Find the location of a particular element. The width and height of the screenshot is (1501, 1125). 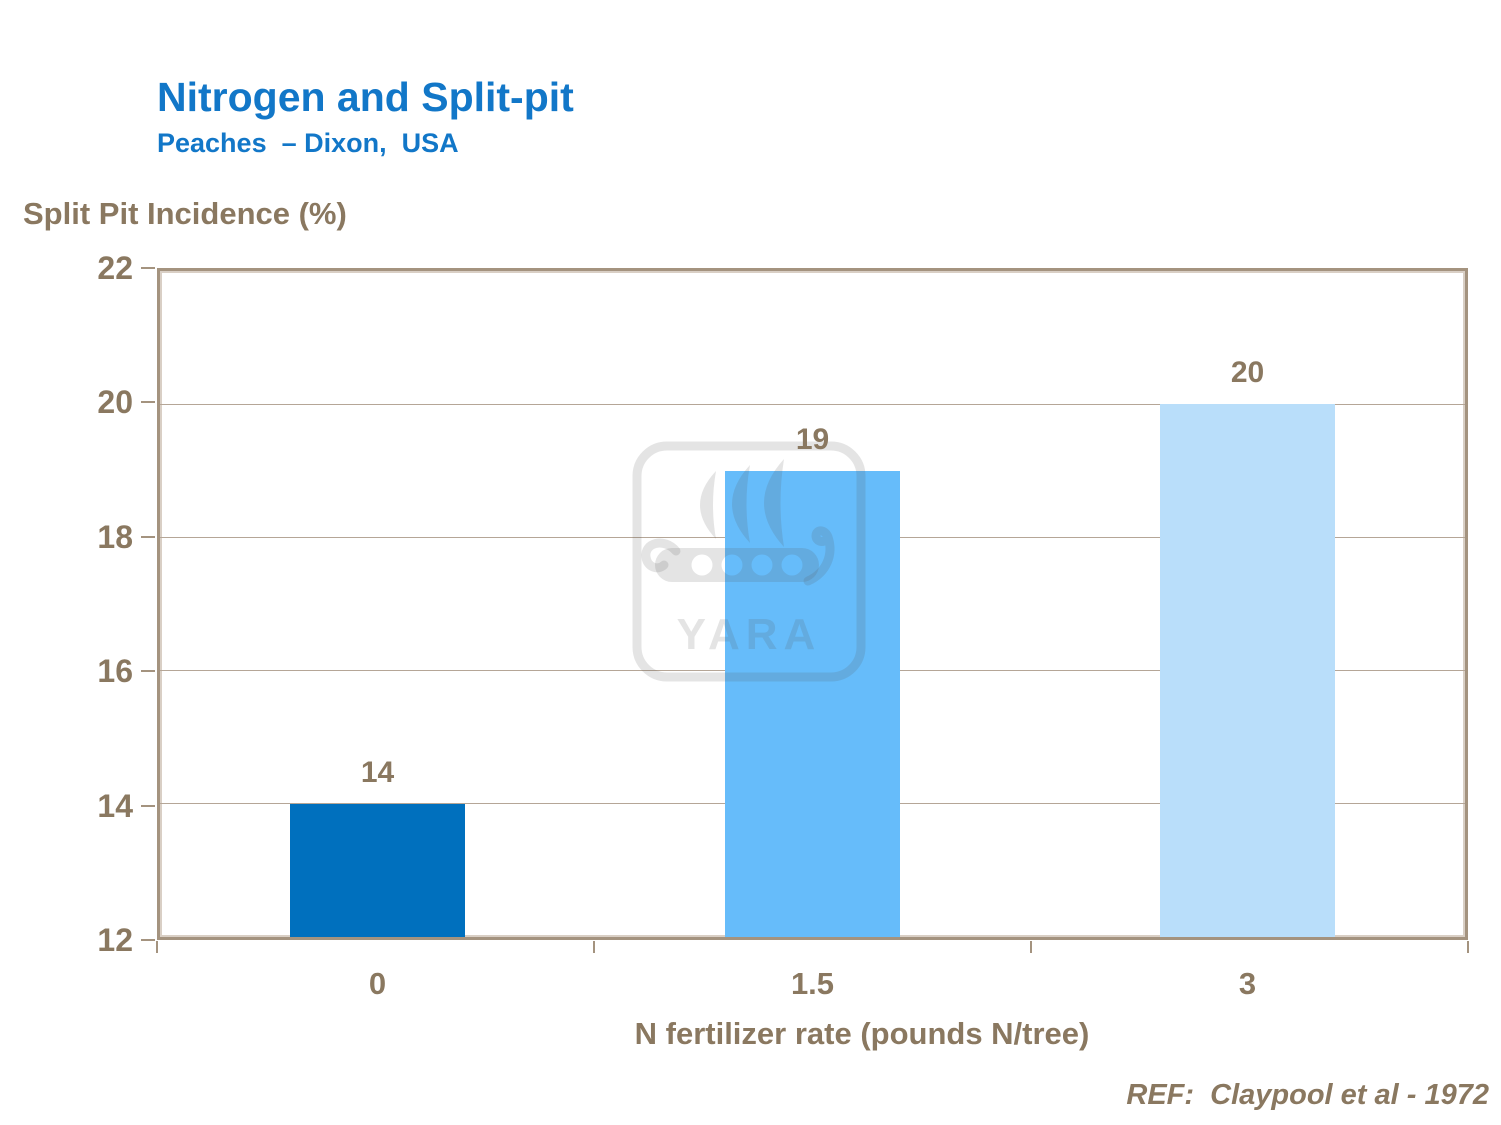

x-tick-label: 3 is located at coordinates (1247, 983).